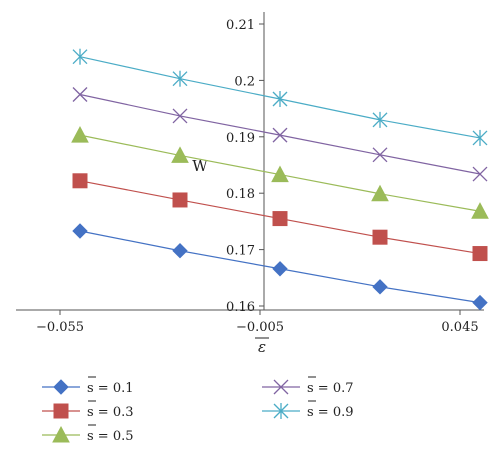 This screenshot has width=500, height=461. What do you see at coordinates (60, 327) in the screenshot?
I see `x-tick-label: −0.055` at bounding box center [60, 327].